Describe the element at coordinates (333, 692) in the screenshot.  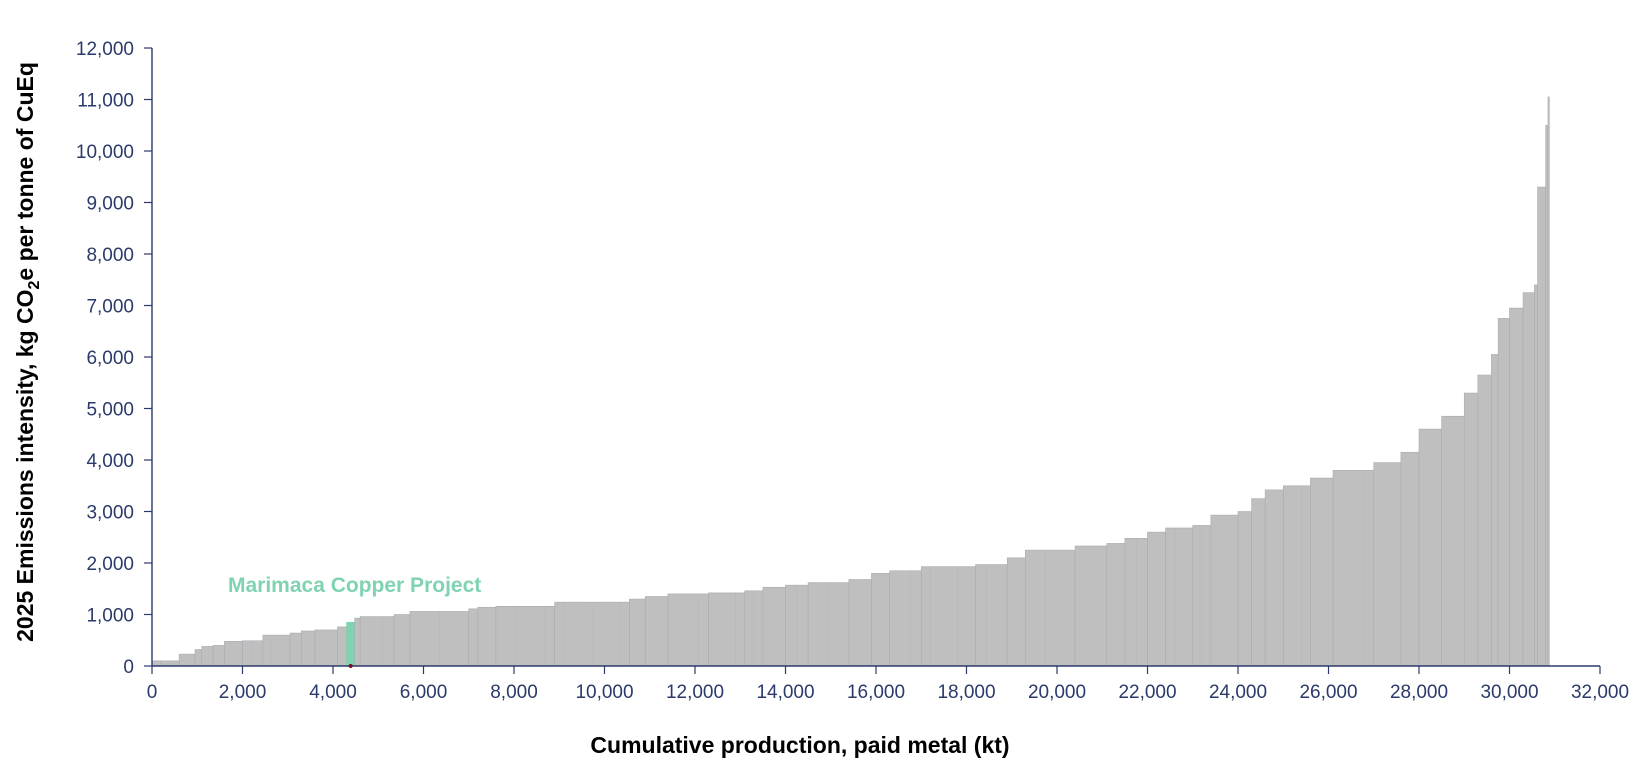
I see `x-tick-label: 4,000` at that location.